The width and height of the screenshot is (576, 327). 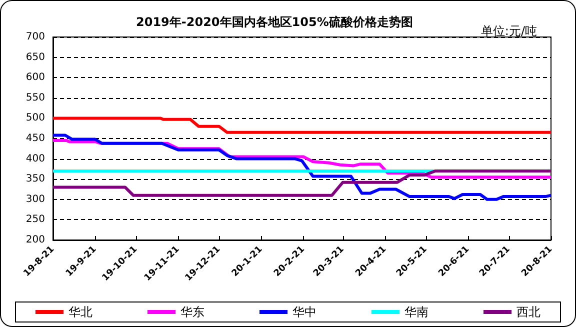 What do you see at coordinates (35, 57) in the screenshot?
I see `y-tick-label: 650` at bounding box center [35, 57].